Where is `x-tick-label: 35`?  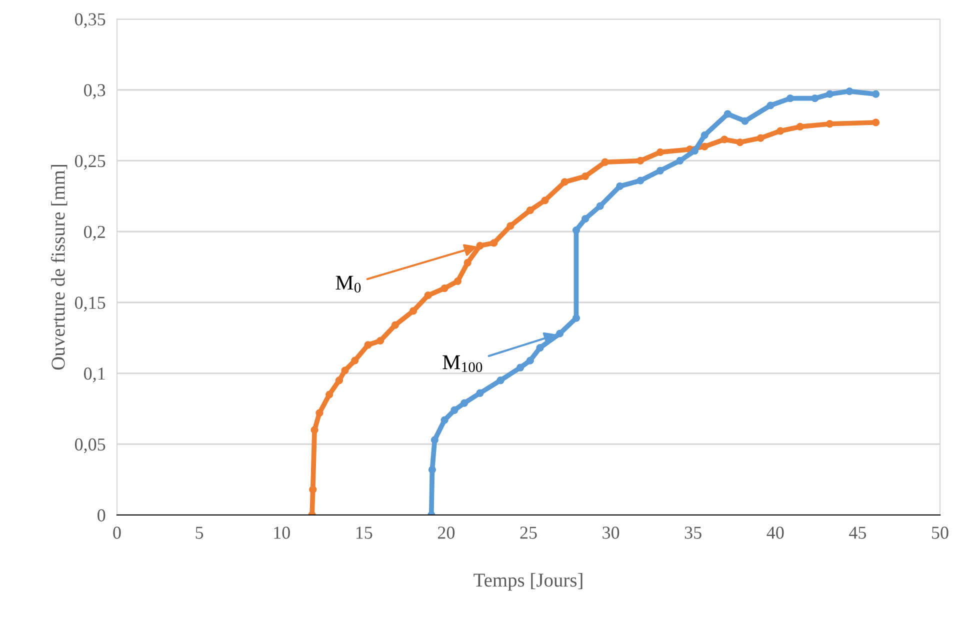
x-tick-label: 35 is located at coordinates (693, 532).